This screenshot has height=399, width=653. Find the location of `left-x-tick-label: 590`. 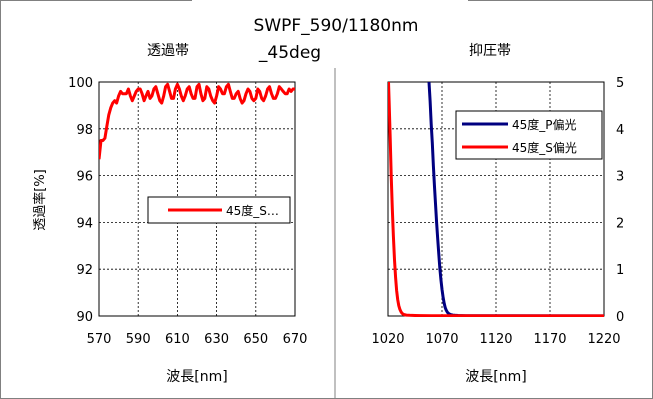

left-x-tick-label: 590 is located at coordinates (138, 339).